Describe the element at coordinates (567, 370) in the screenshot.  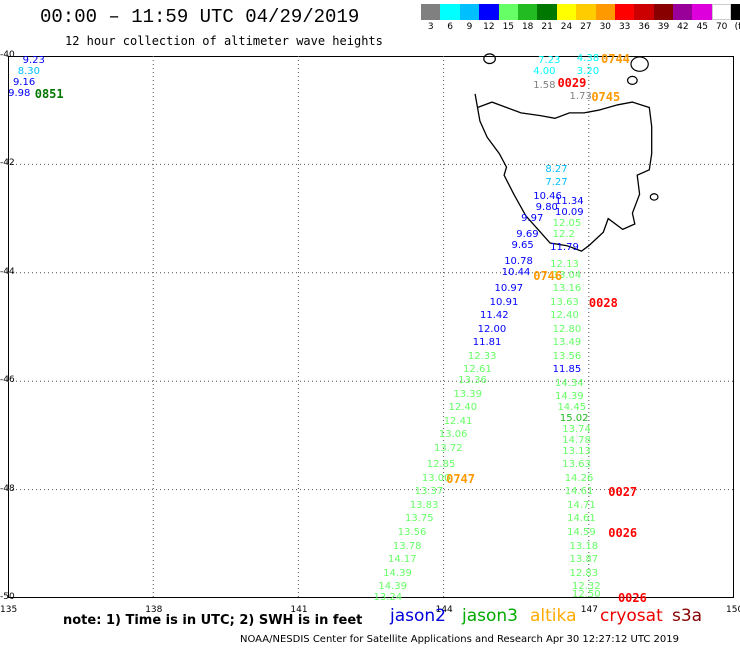
I see `wave-height-label: 11.85` at that location.